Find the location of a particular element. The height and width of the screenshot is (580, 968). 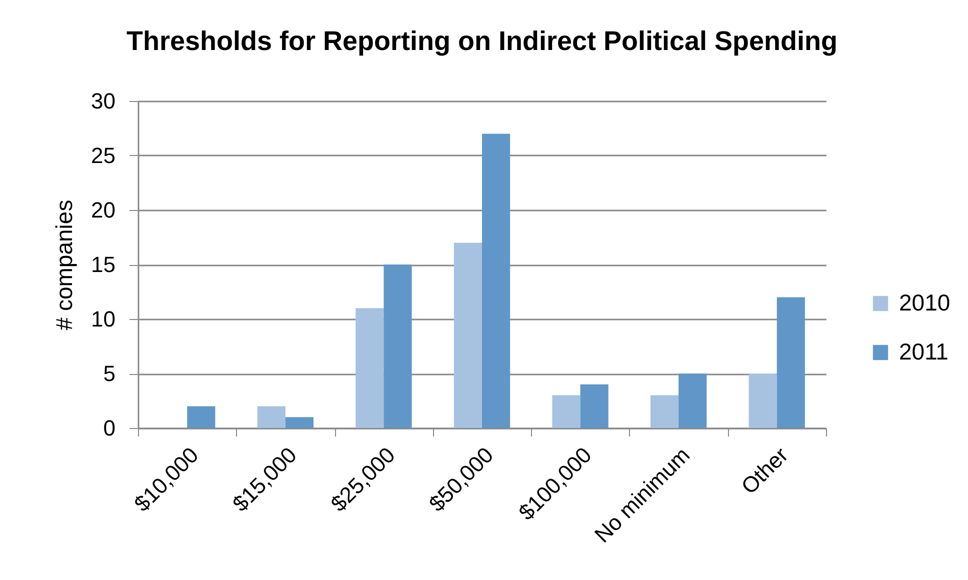

y-tick-label: 20 is located at coordinates (103, 210).